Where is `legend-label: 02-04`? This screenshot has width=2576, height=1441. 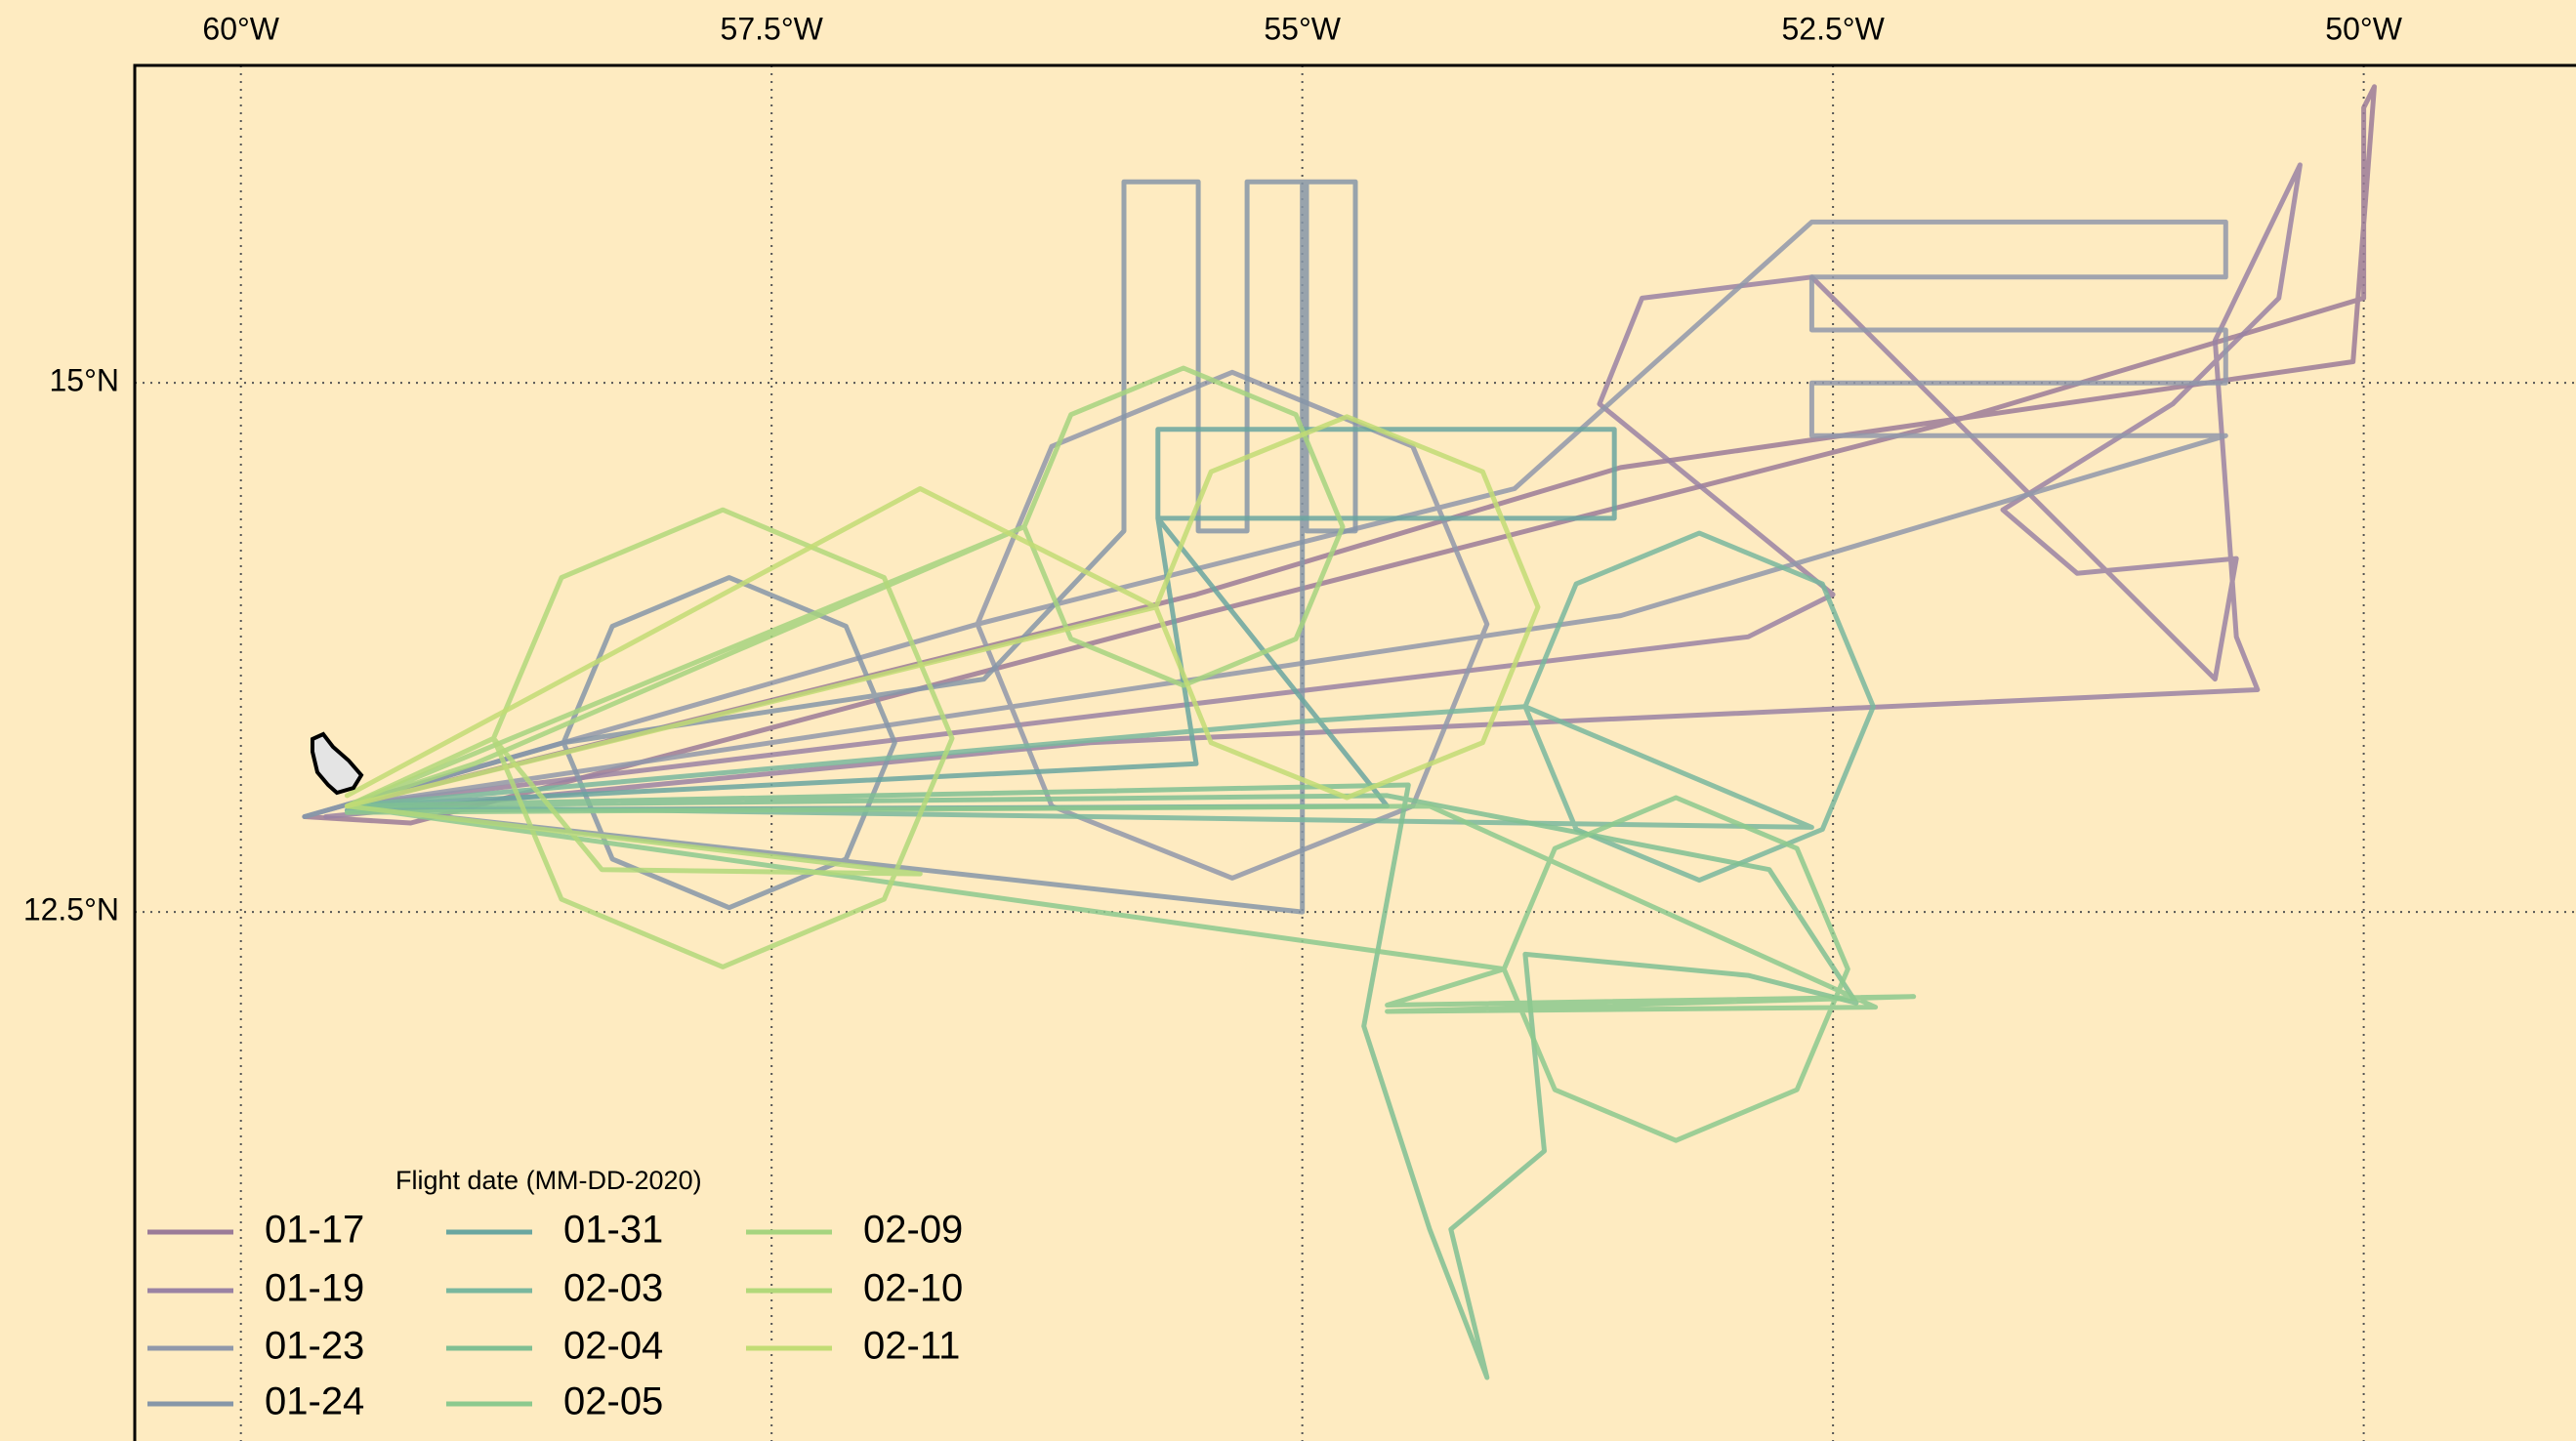 legend-label: 02-04 is located at coordinates (613, 1346).